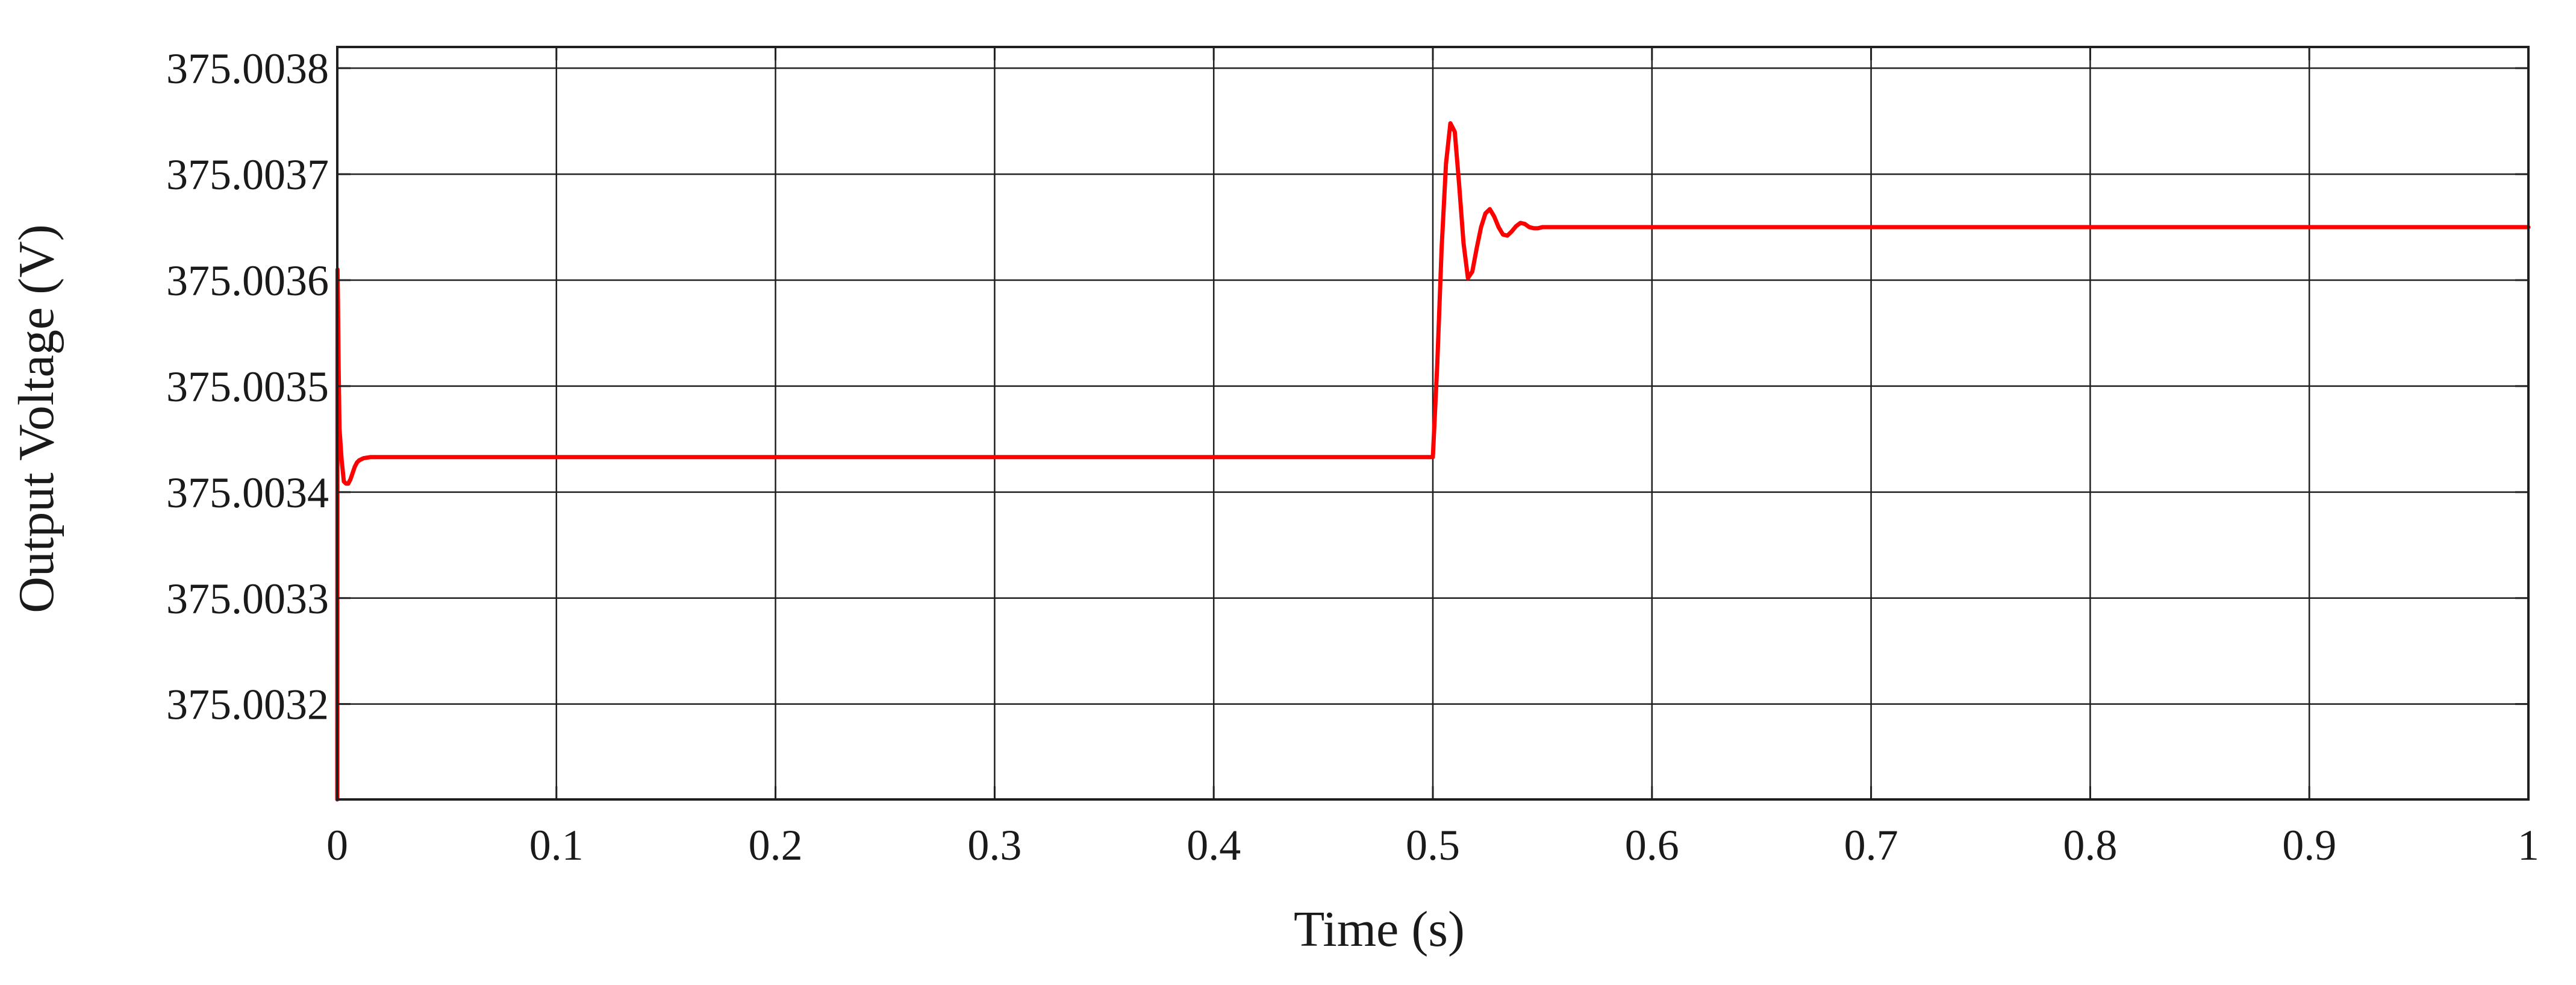  What do you see at coordinates (1652, 845) in the screenshot?
I see `x-tick-label: 0.6` at bounding box center [1652, 845].